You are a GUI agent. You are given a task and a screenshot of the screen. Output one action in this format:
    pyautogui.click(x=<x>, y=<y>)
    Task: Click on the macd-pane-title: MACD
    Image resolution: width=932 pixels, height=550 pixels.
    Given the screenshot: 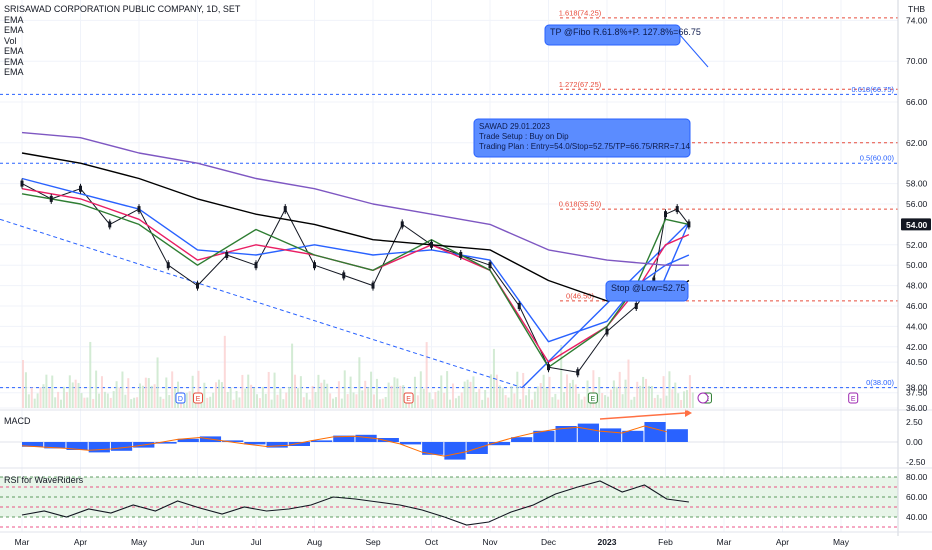 What is the action you would take?
    pyautogui.click(x=17, y=421)
    